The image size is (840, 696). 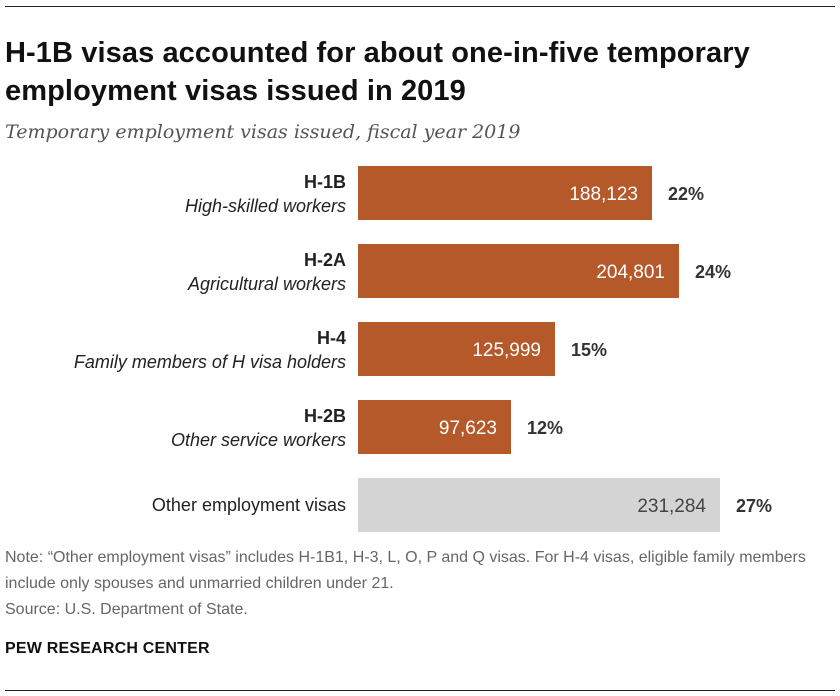 I want to click on category-code-label: H-2B, so click(x=325, y=416).